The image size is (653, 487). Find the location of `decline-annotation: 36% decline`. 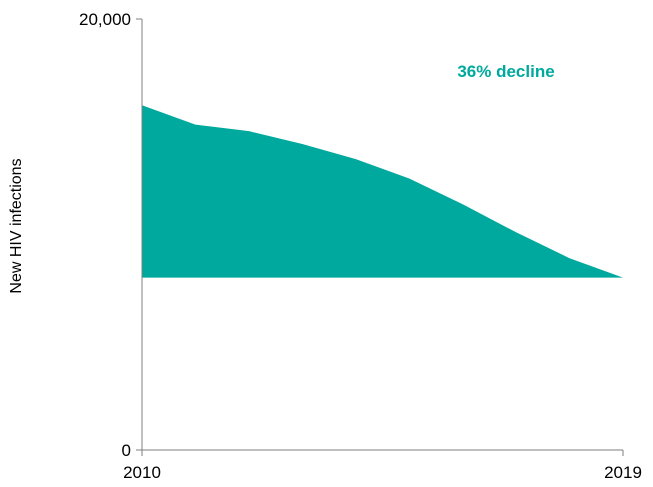

decline-annotation: 36% decline is located at coordinates (505, 71).